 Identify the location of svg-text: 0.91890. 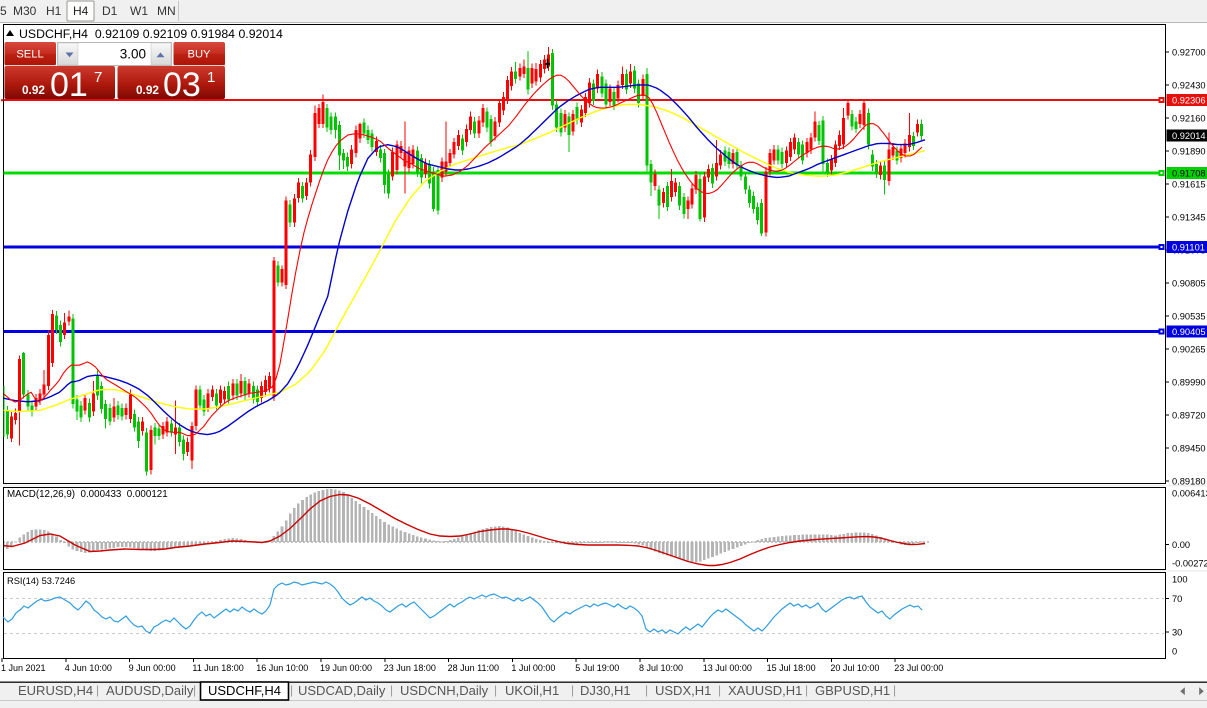
(1189, 152).